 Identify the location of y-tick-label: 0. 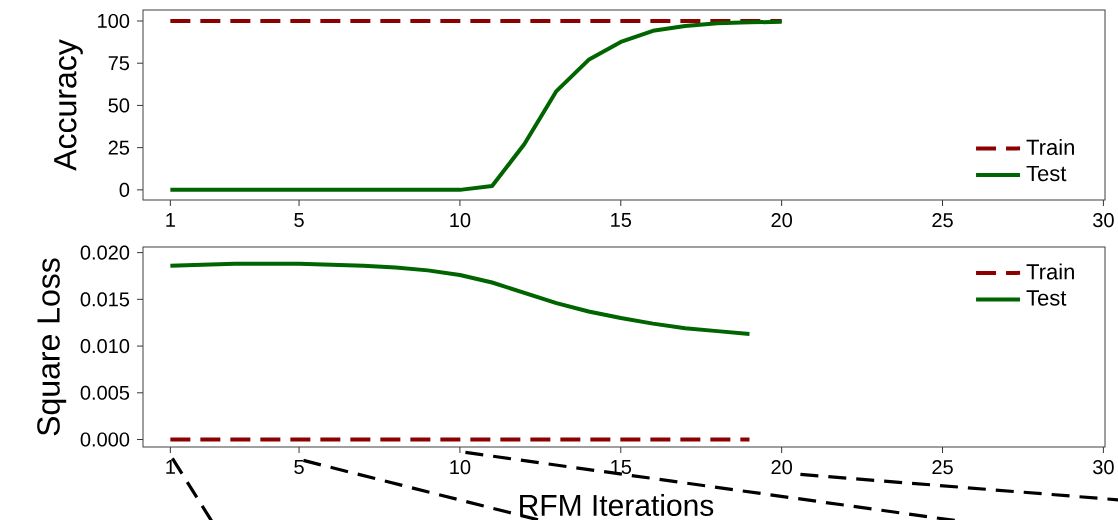
(124, 189).